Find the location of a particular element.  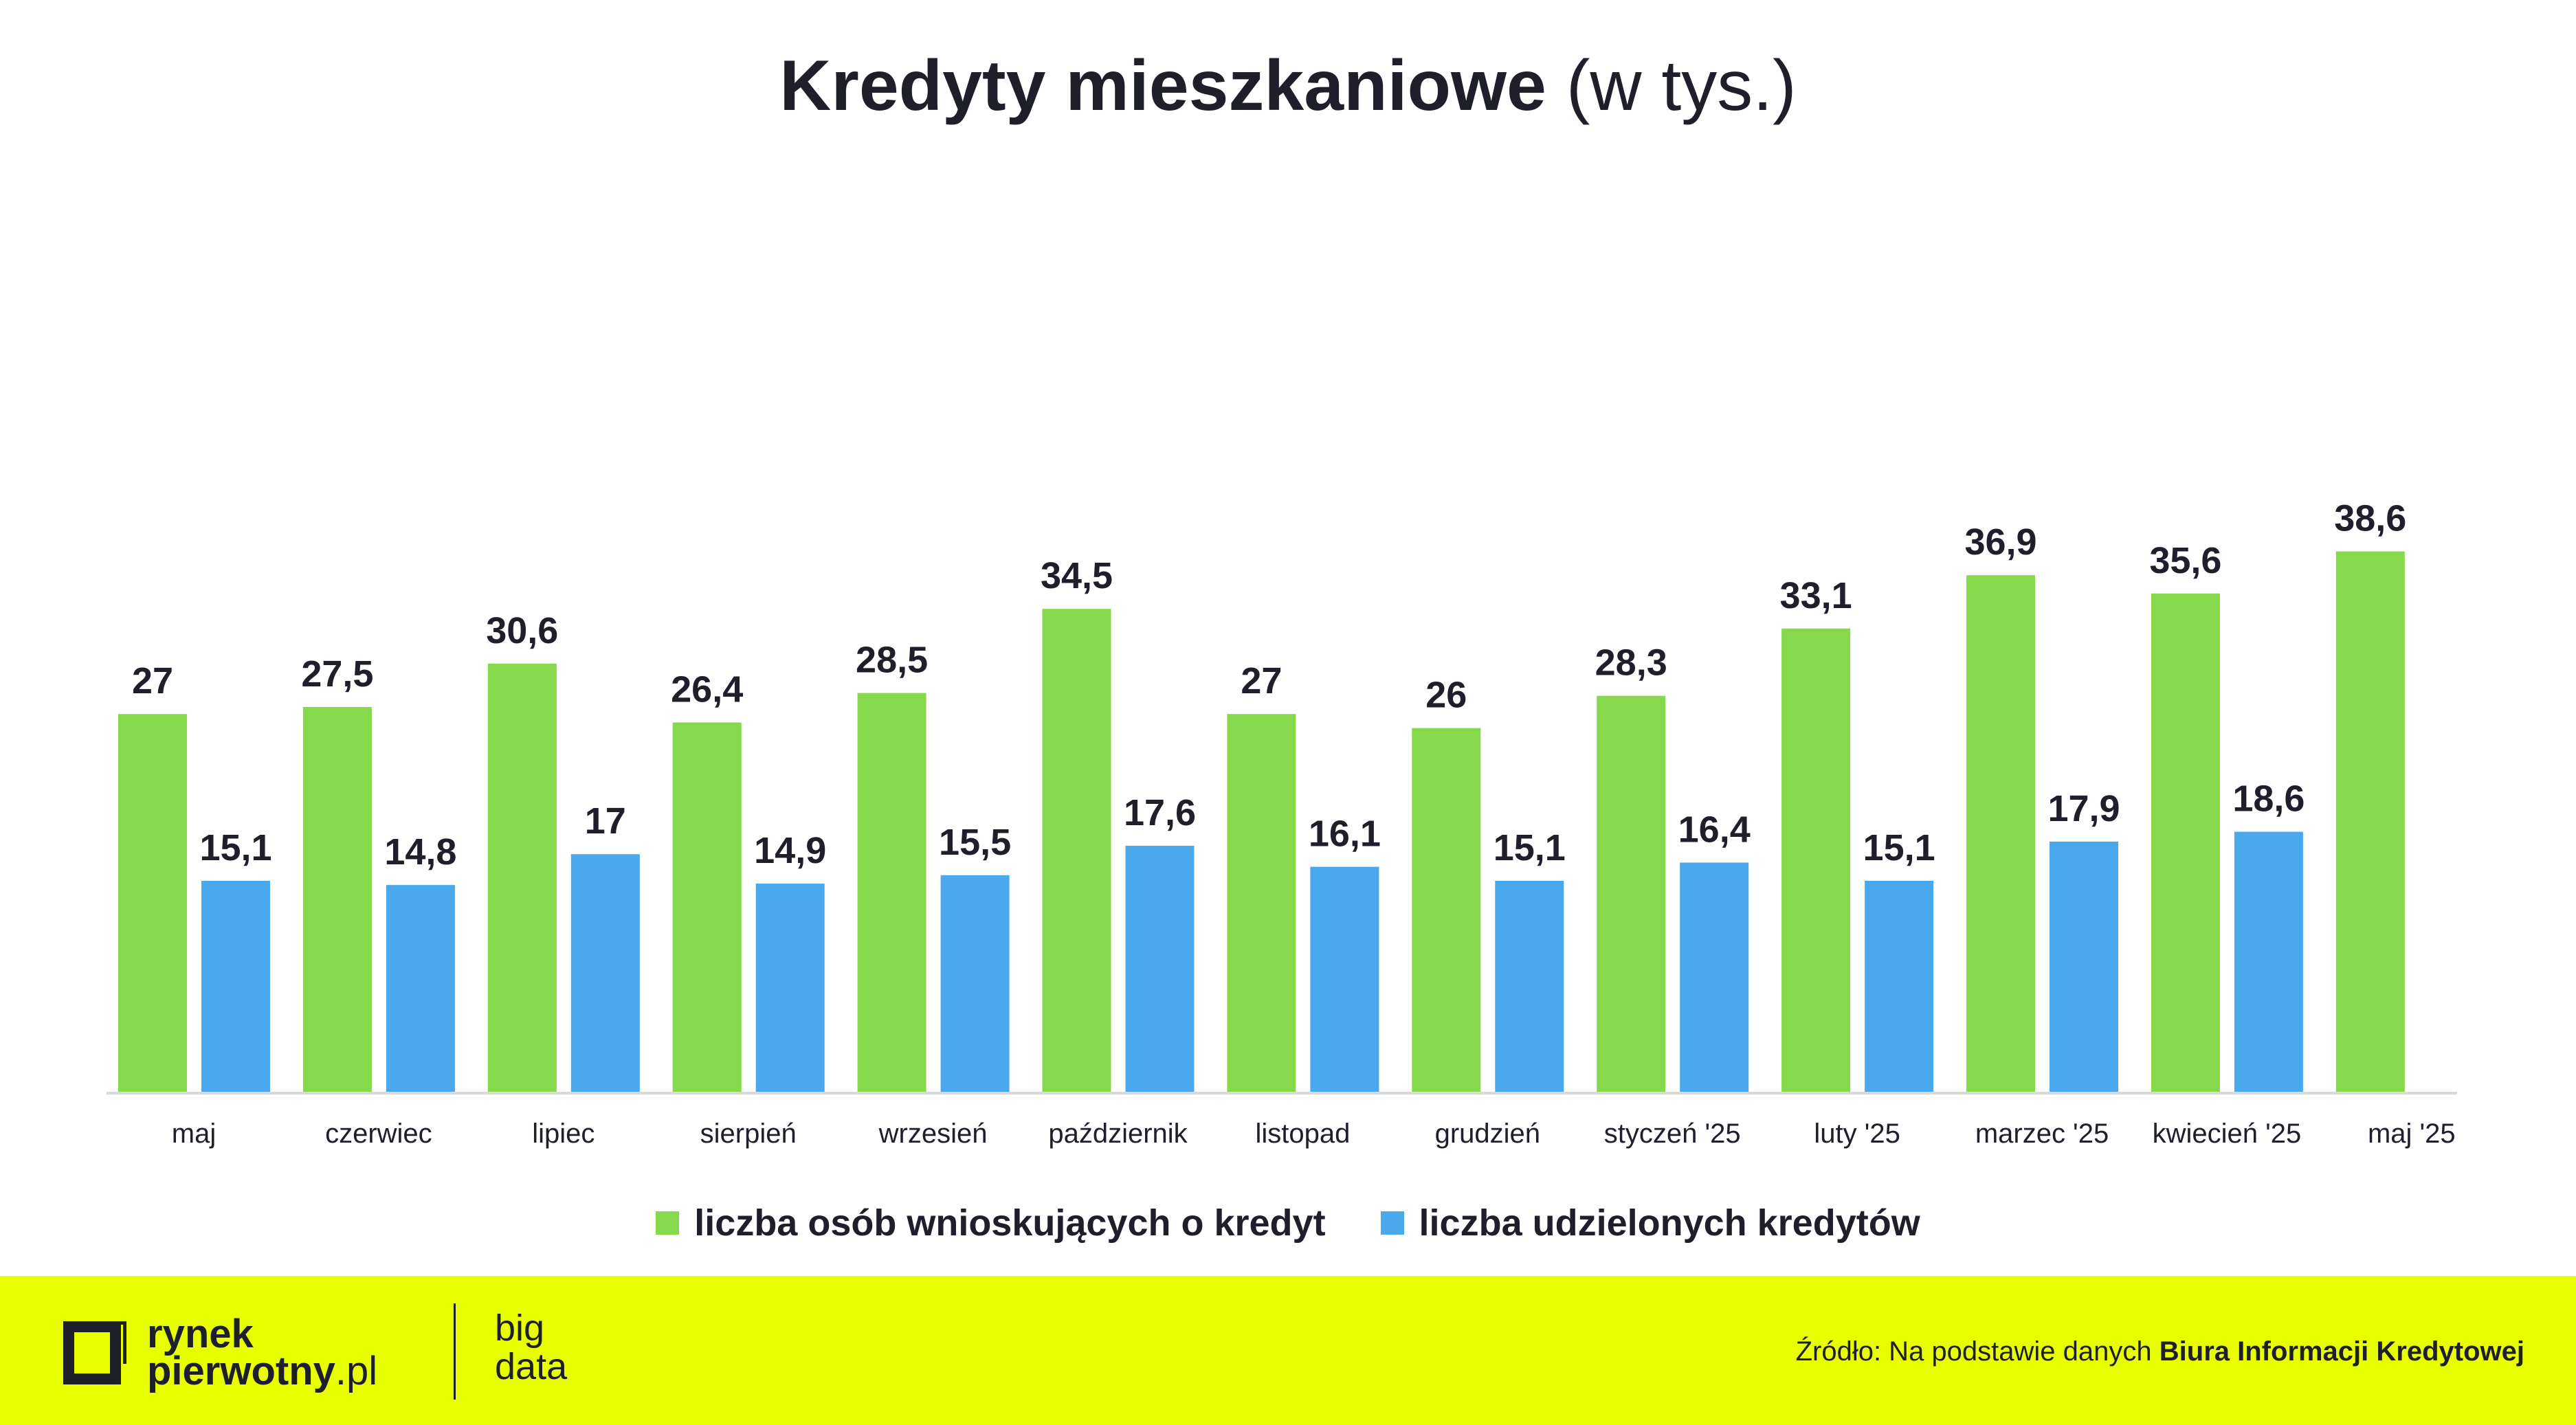

data-label-granted-7: 15,1 is located at coordinates (1530, 847).